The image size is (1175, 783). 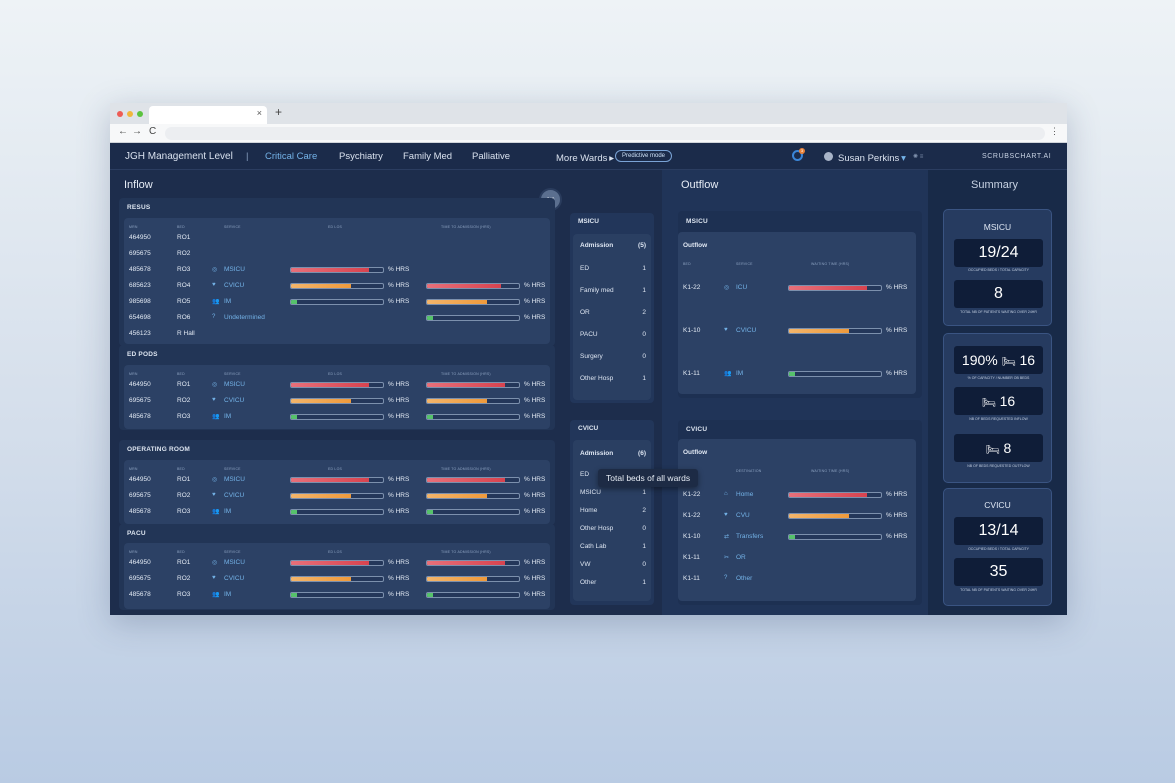 What do you see at coordinates (1008, 362) in the screenshot?
I see `bed-icon: 🛏` at bounding box center [1008, 362].